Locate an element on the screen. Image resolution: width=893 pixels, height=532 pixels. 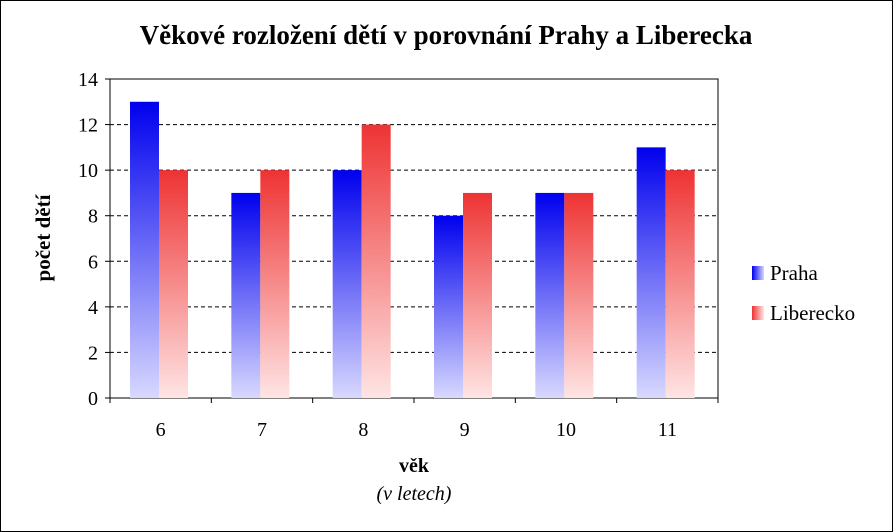
y-tick-label: 8 is located at coordinates (93, 217).